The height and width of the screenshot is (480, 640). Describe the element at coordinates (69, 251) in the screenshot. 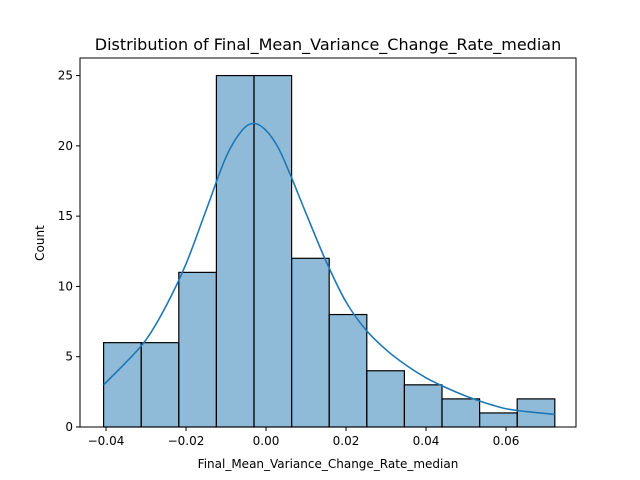

I see `y-axis: 0 5 10 15 20 25` at that location.